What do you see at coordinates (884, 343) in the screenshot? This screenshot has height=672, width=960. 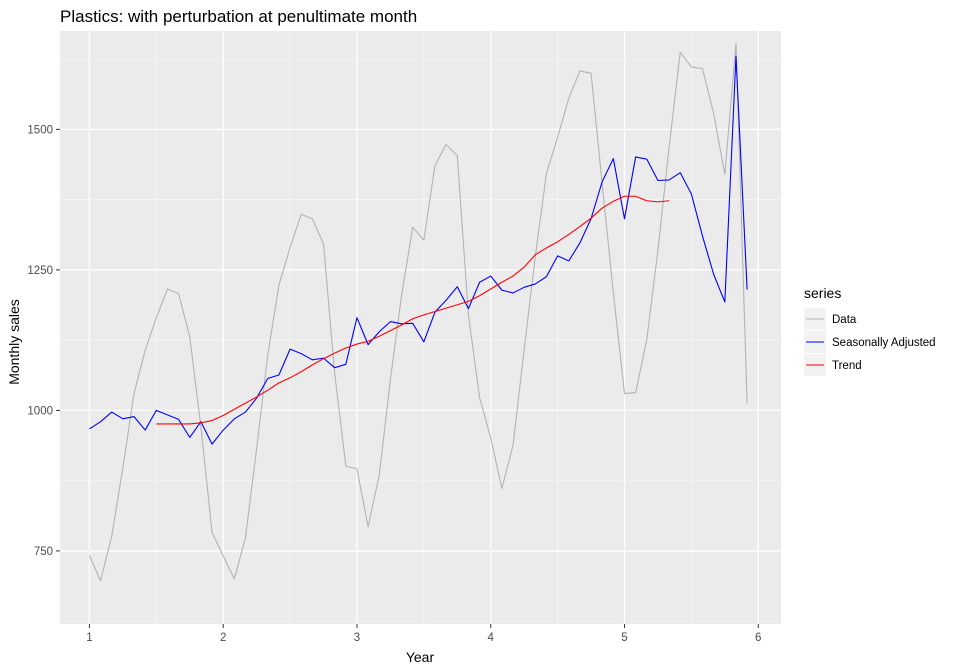 I see `legend-label: Seasonally Adjusted` at bounding box center [884, 343].